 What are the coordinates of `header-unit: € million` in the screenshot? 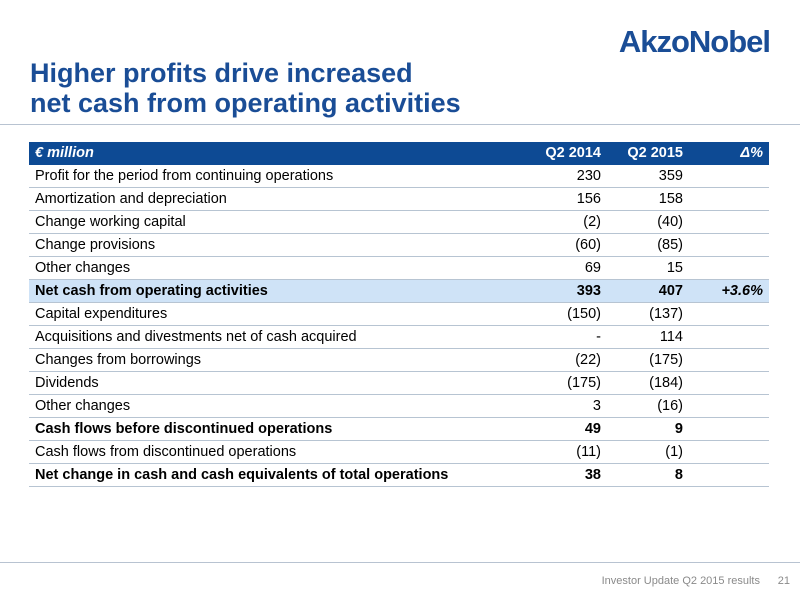 It's located at (279, 153).